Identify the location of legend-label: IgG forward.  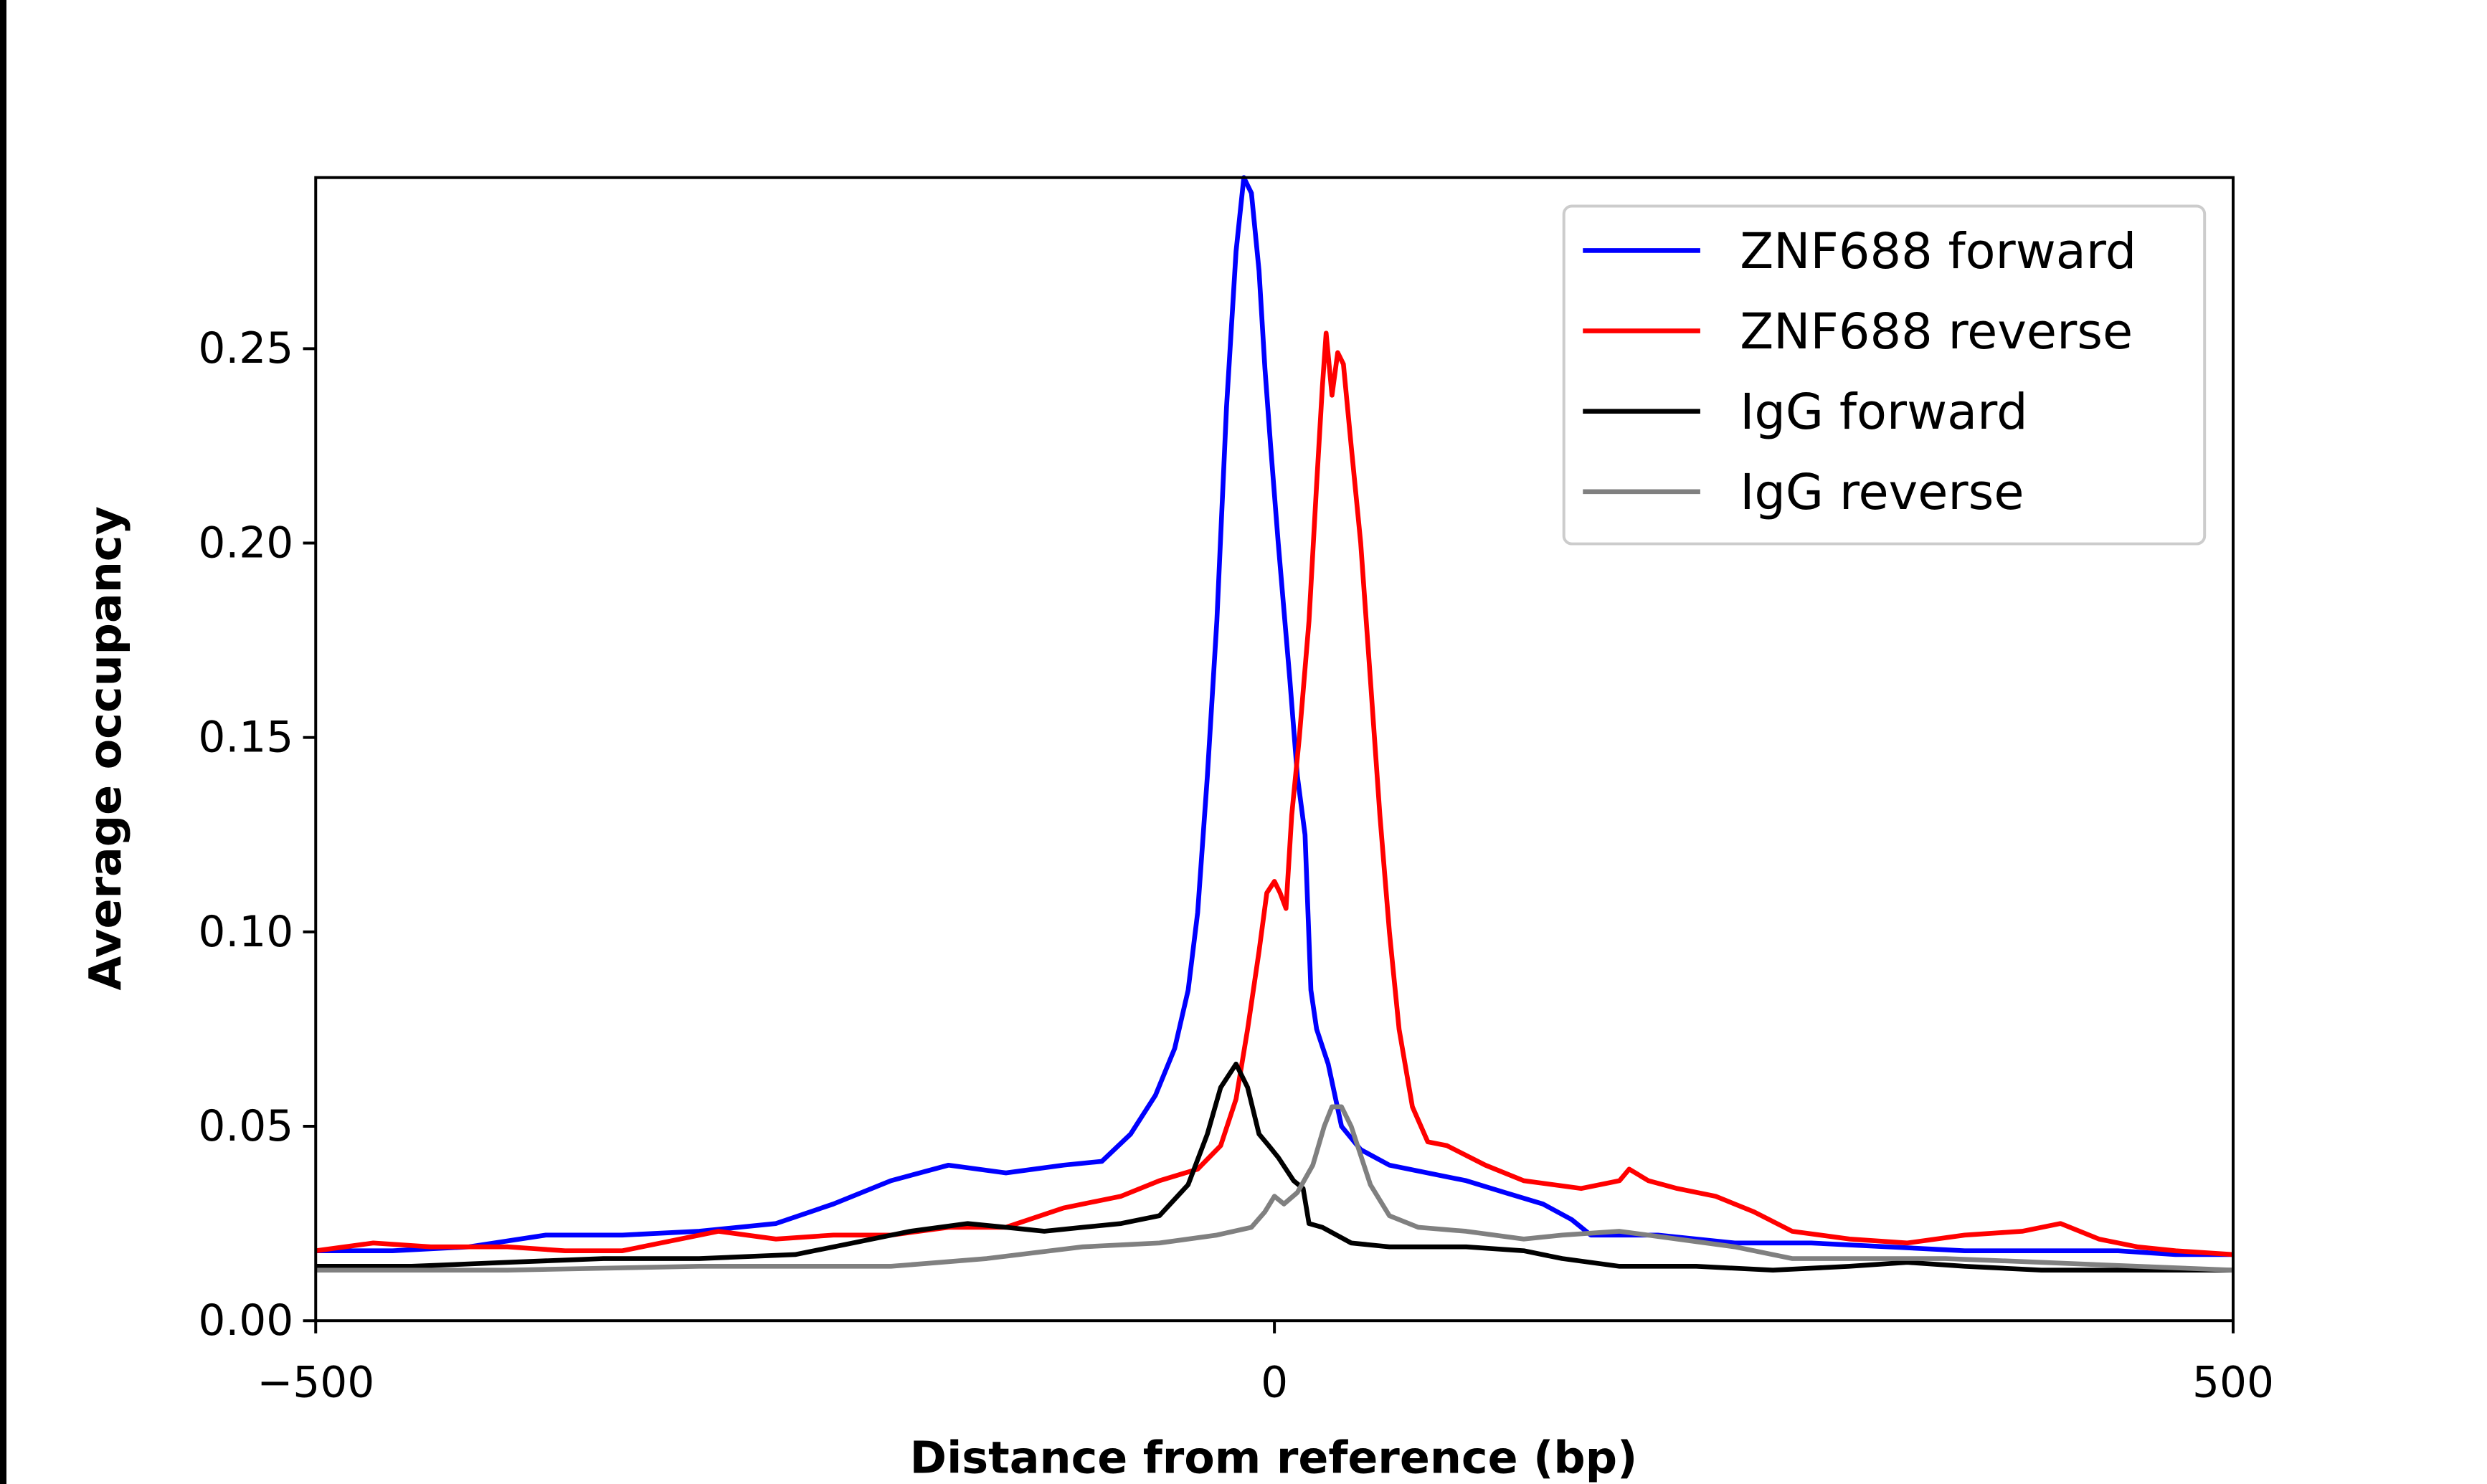
(1884, 413).